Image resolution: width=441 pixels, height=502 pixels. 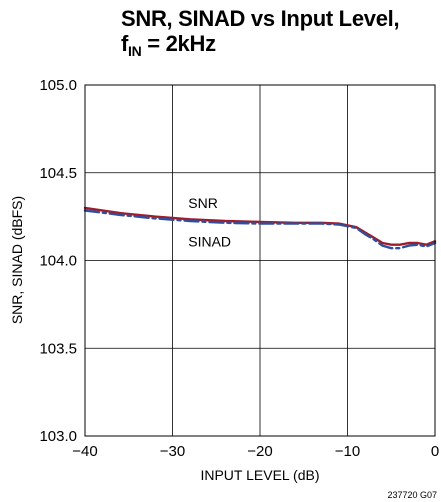 I want to click on annotation-snr: SNR, so click(x=203, y=203).